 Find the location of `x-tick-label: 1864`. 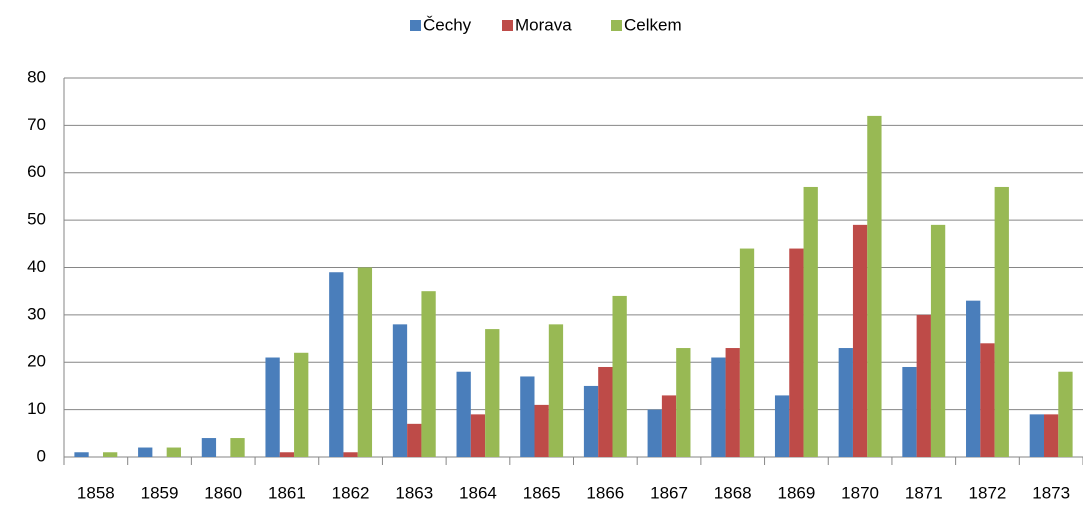

x-tick-label: 1864 is located at coordinates (478, 492).